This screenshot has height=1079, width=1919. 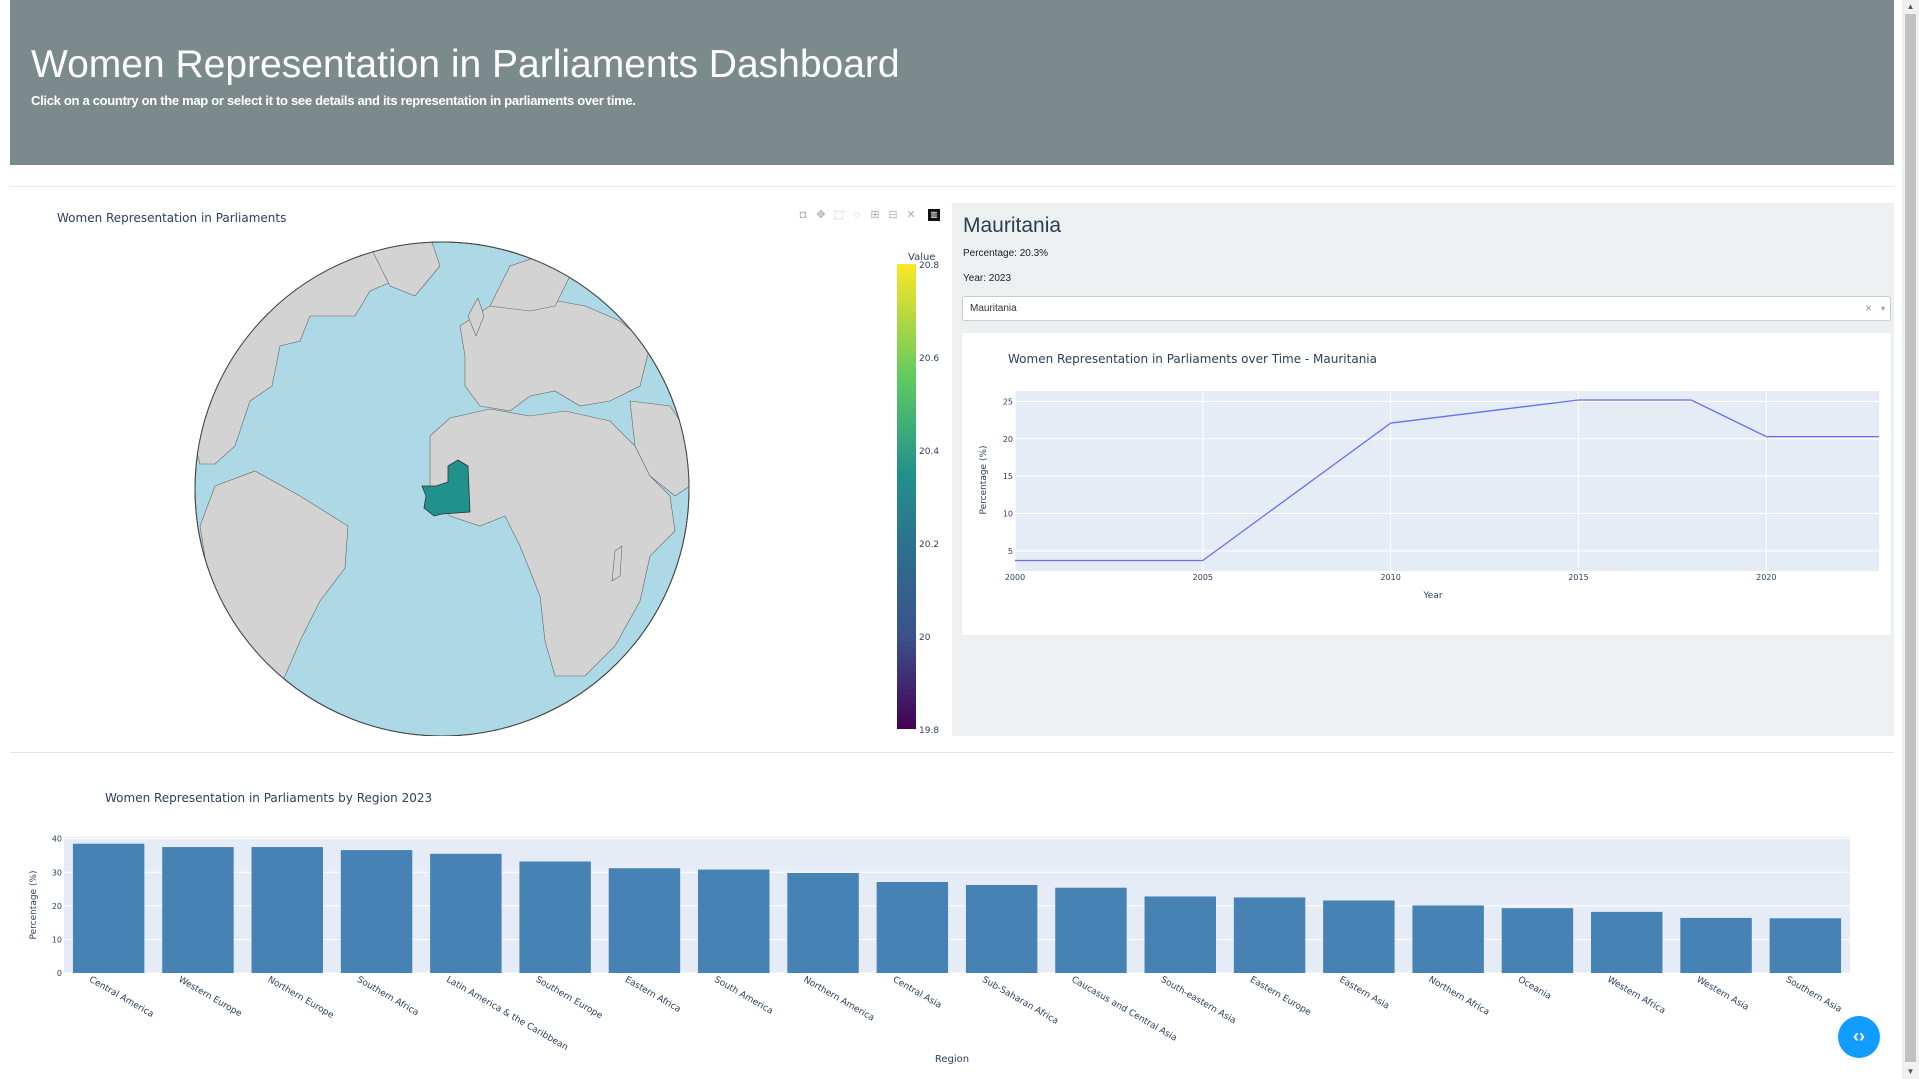 What do you see at coordinates (1008, 476) in the screenshot?
I see `line-y-tick: 15` at bounding box center [1008, 476].